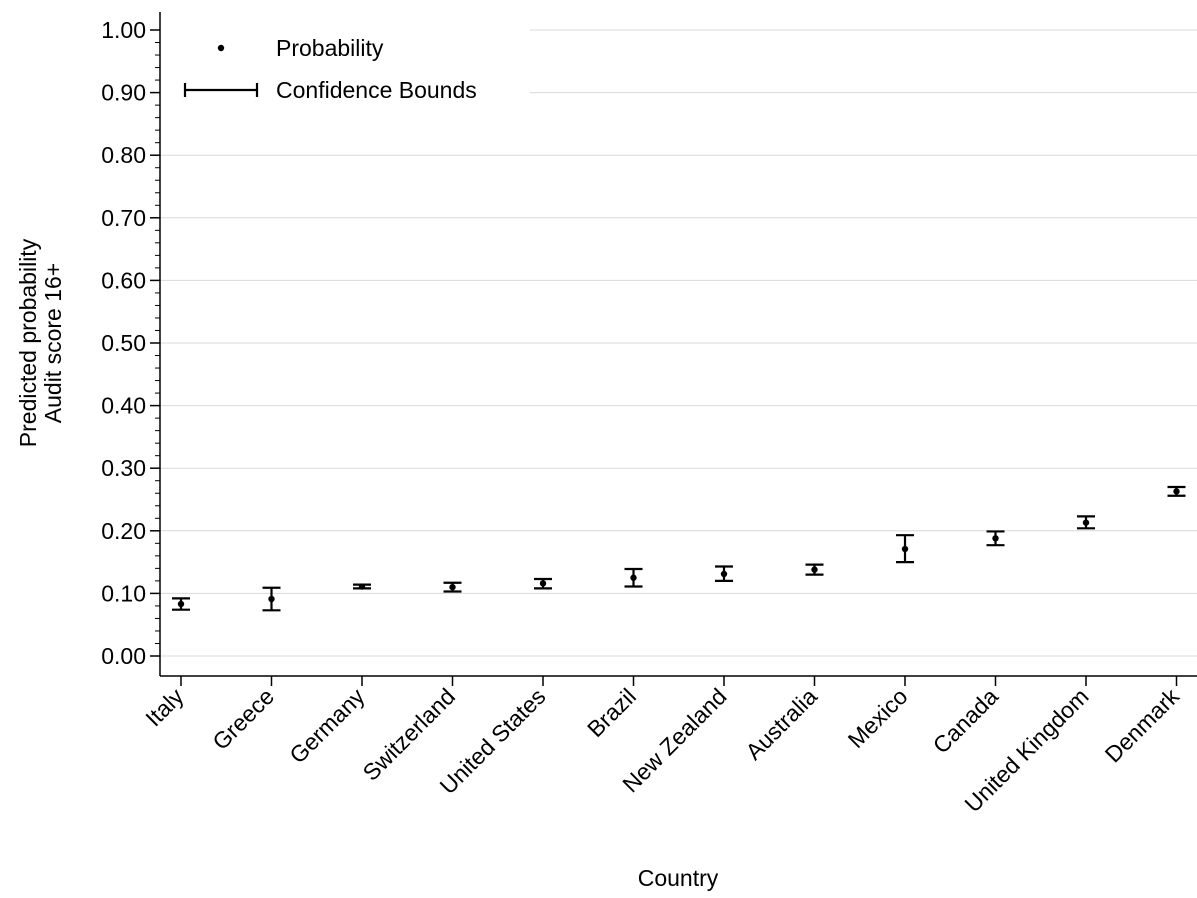 The height and width of the screenshot is (898, 1197). I want to click on x-tick-label: Germany, so click(327, 726).